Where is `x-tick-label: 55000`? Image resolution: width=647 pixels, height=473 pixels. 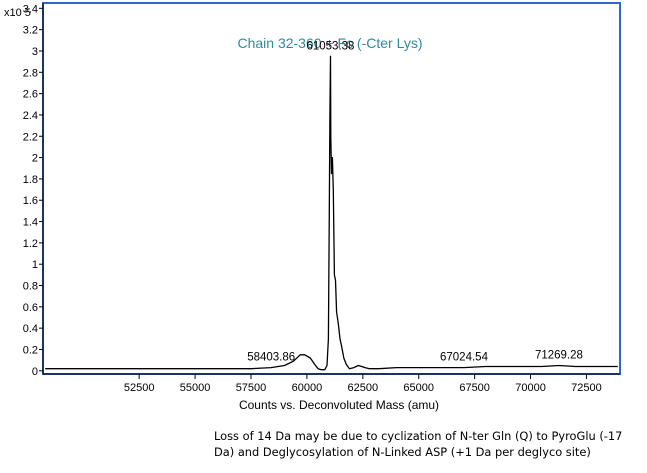
x-tick-label: 55000 is located at coordinates (195, 388).